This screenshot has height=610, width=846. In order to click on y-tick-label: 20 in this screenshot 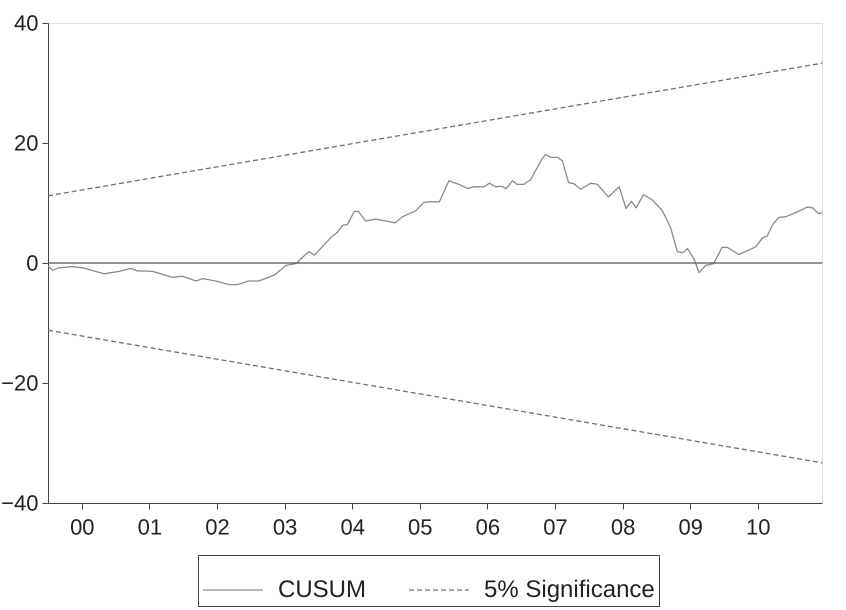, I will do `click(26, 143)`.